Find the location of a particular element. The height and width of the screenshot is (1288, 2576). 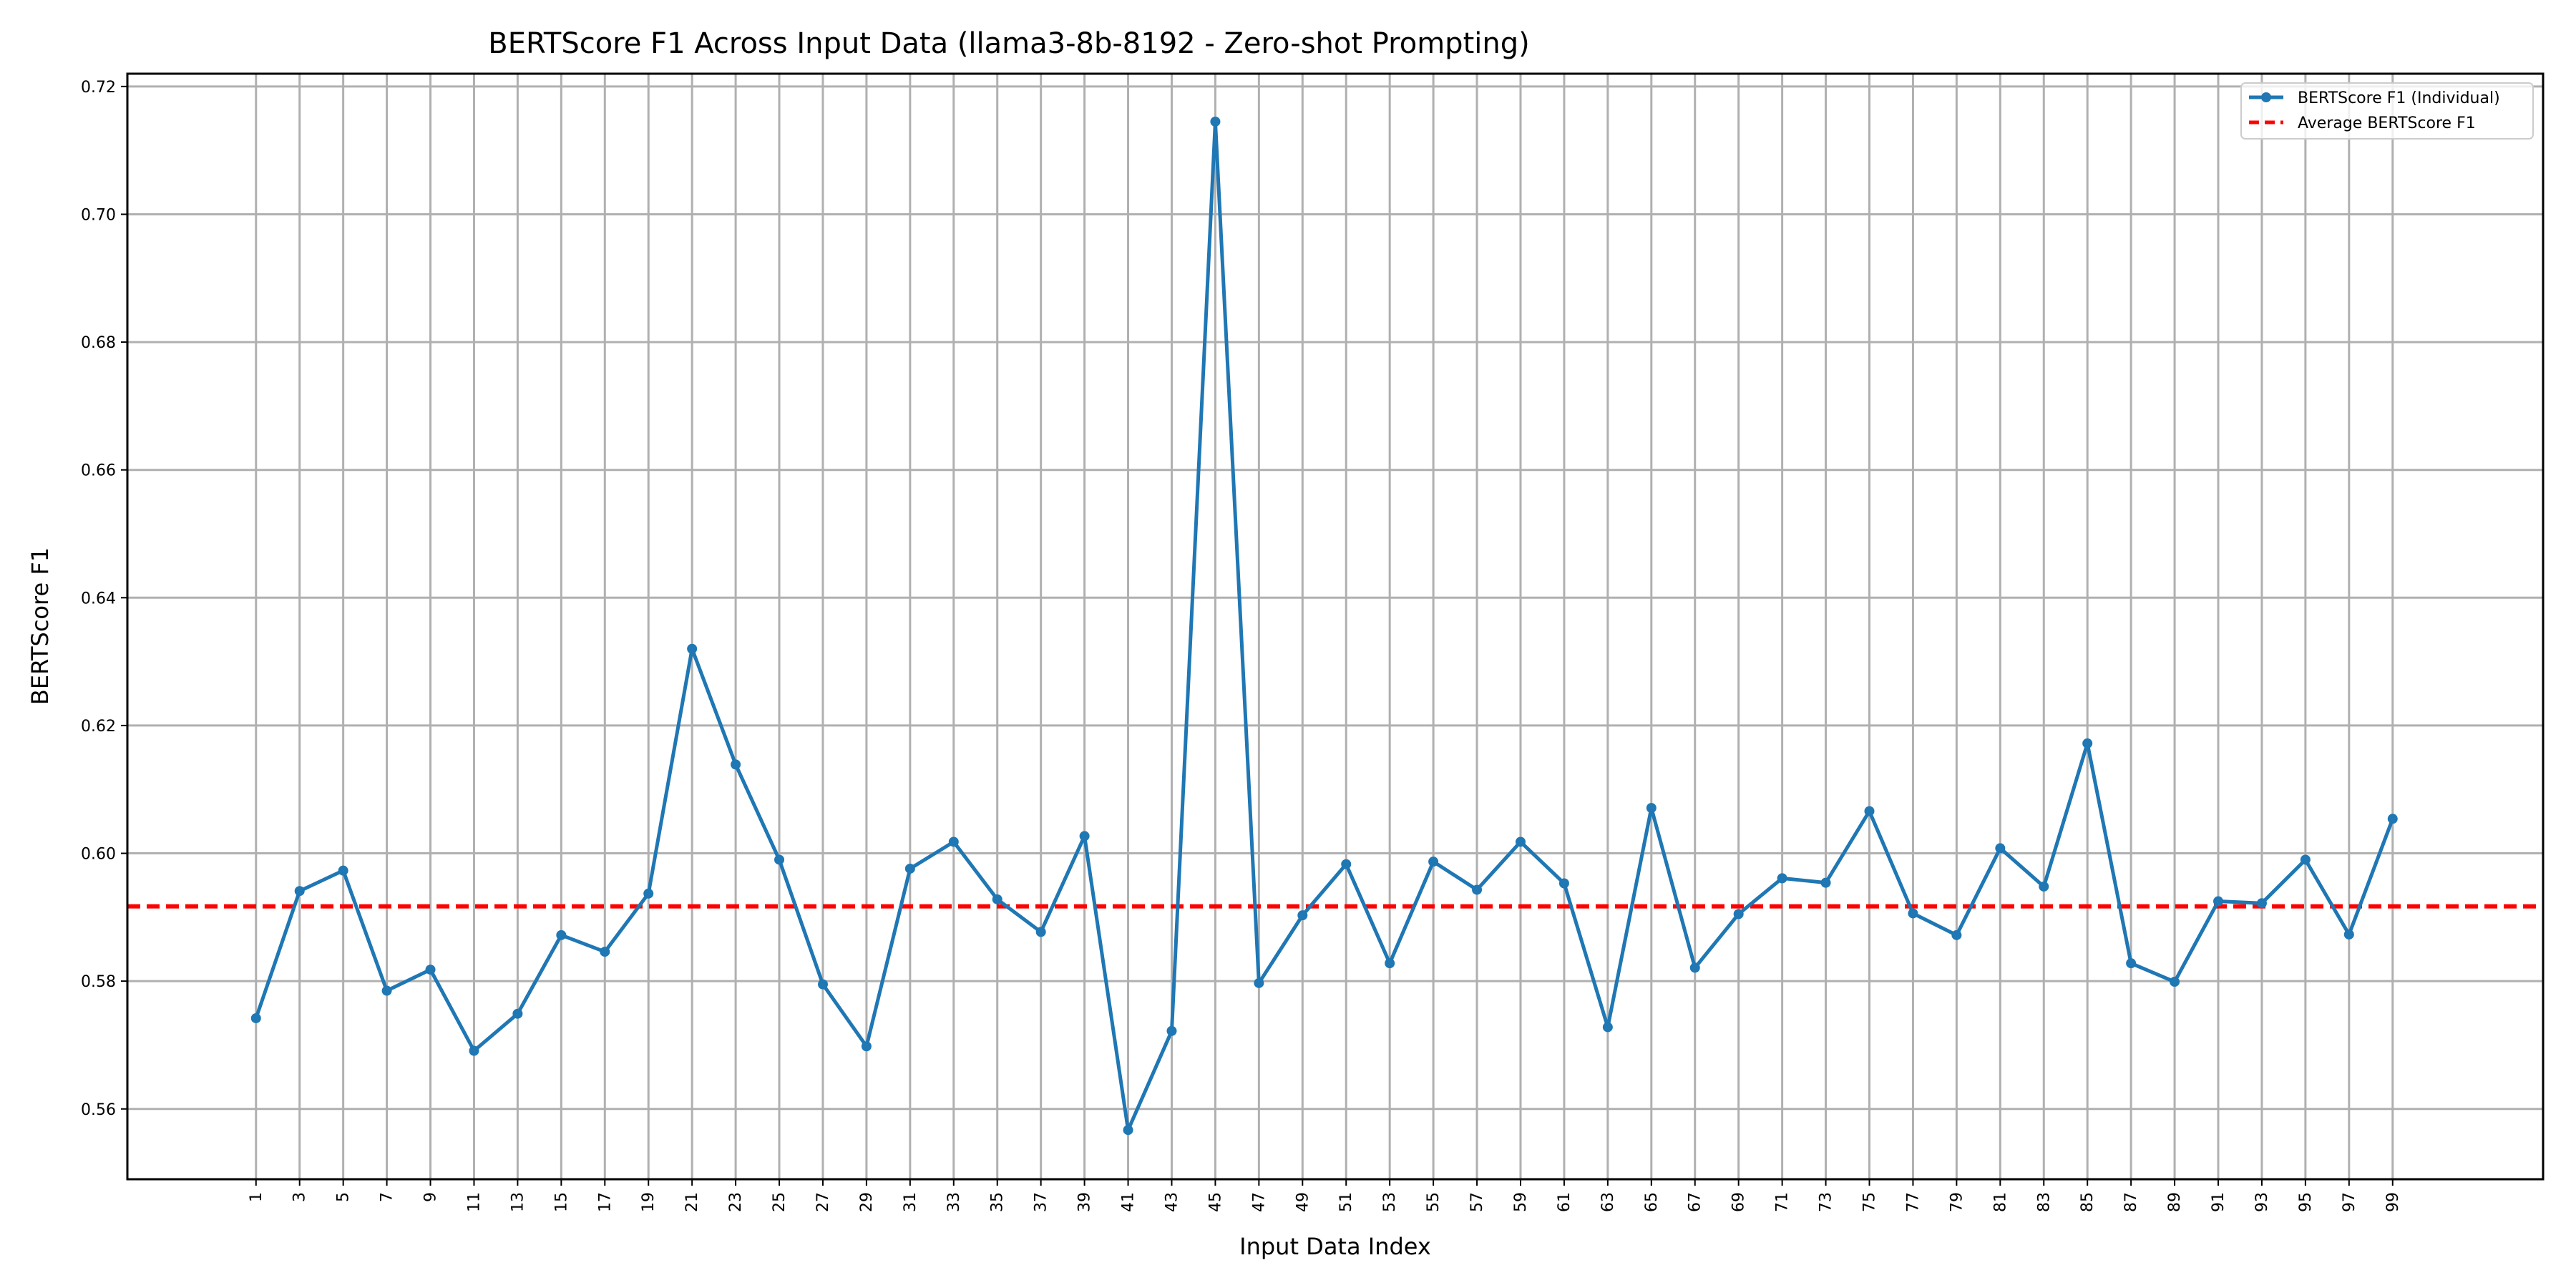

x-tick-label: 67 is located at coordinates (1695, 1202).